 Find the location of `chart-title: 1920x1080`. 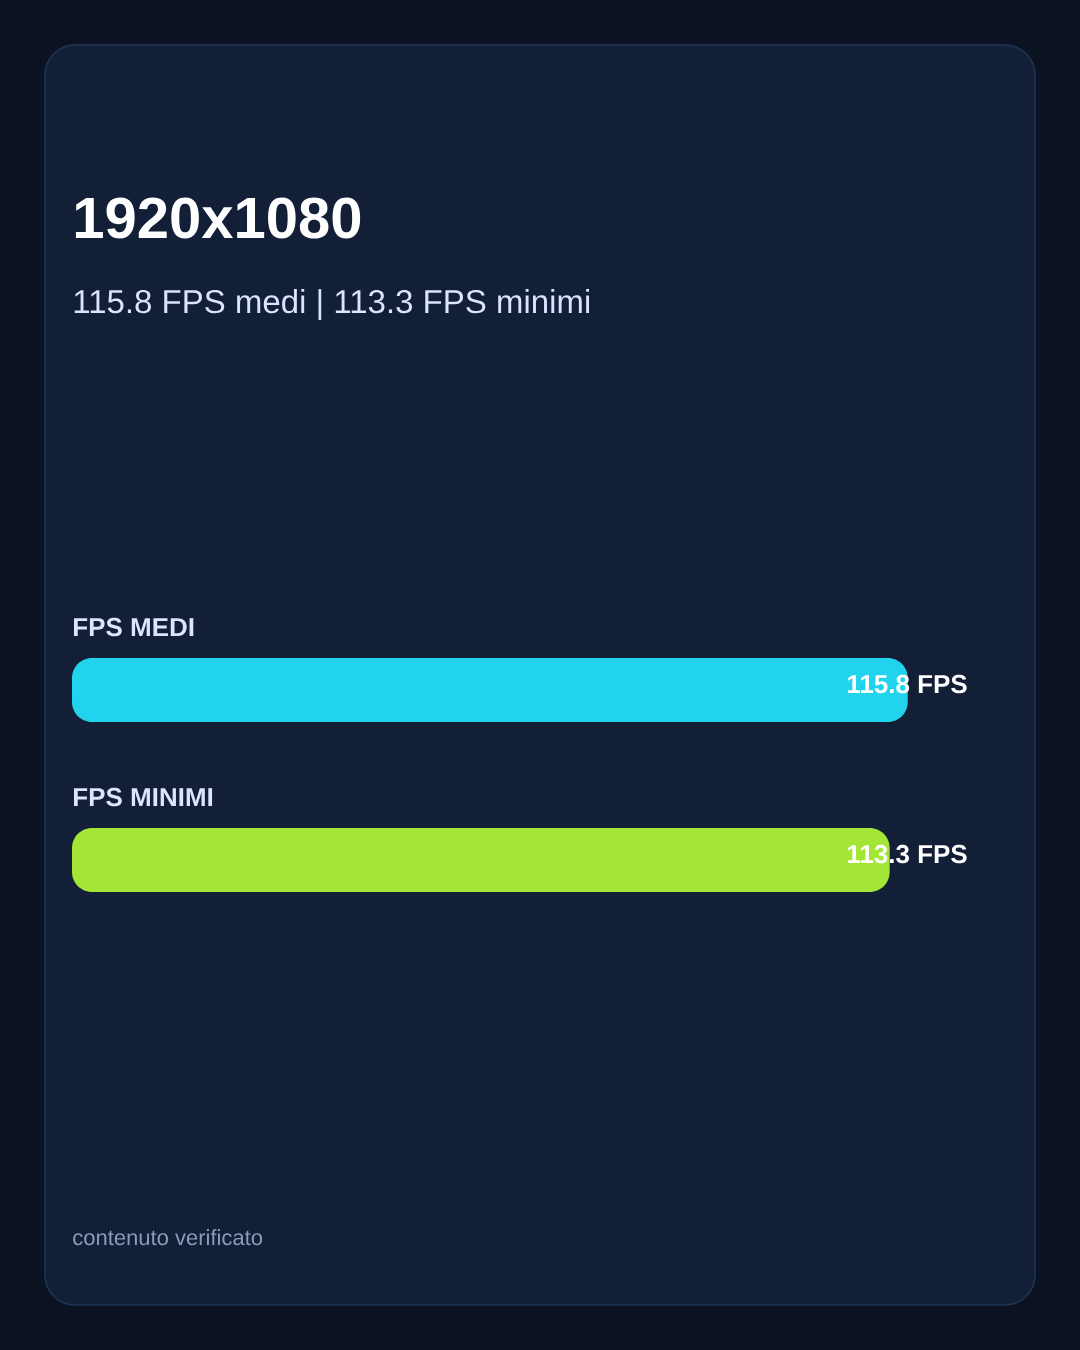

chart-title: 1920x1080 is located at coordinates (218, 218).